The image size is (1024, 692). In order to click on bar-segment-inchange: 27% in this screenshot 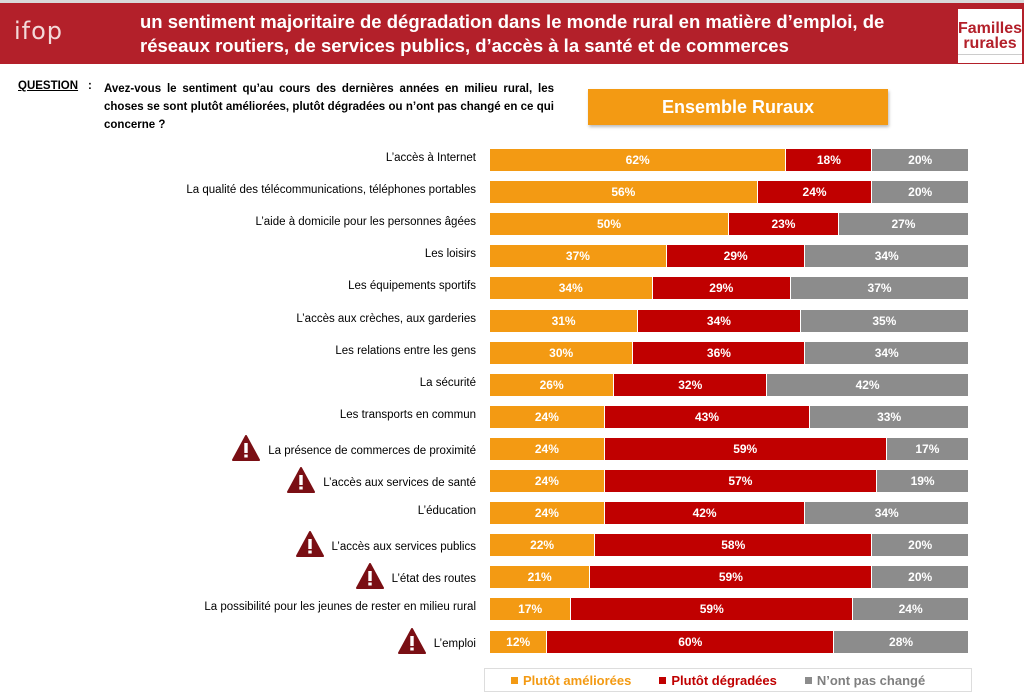, I will do `click(903, 224)`.